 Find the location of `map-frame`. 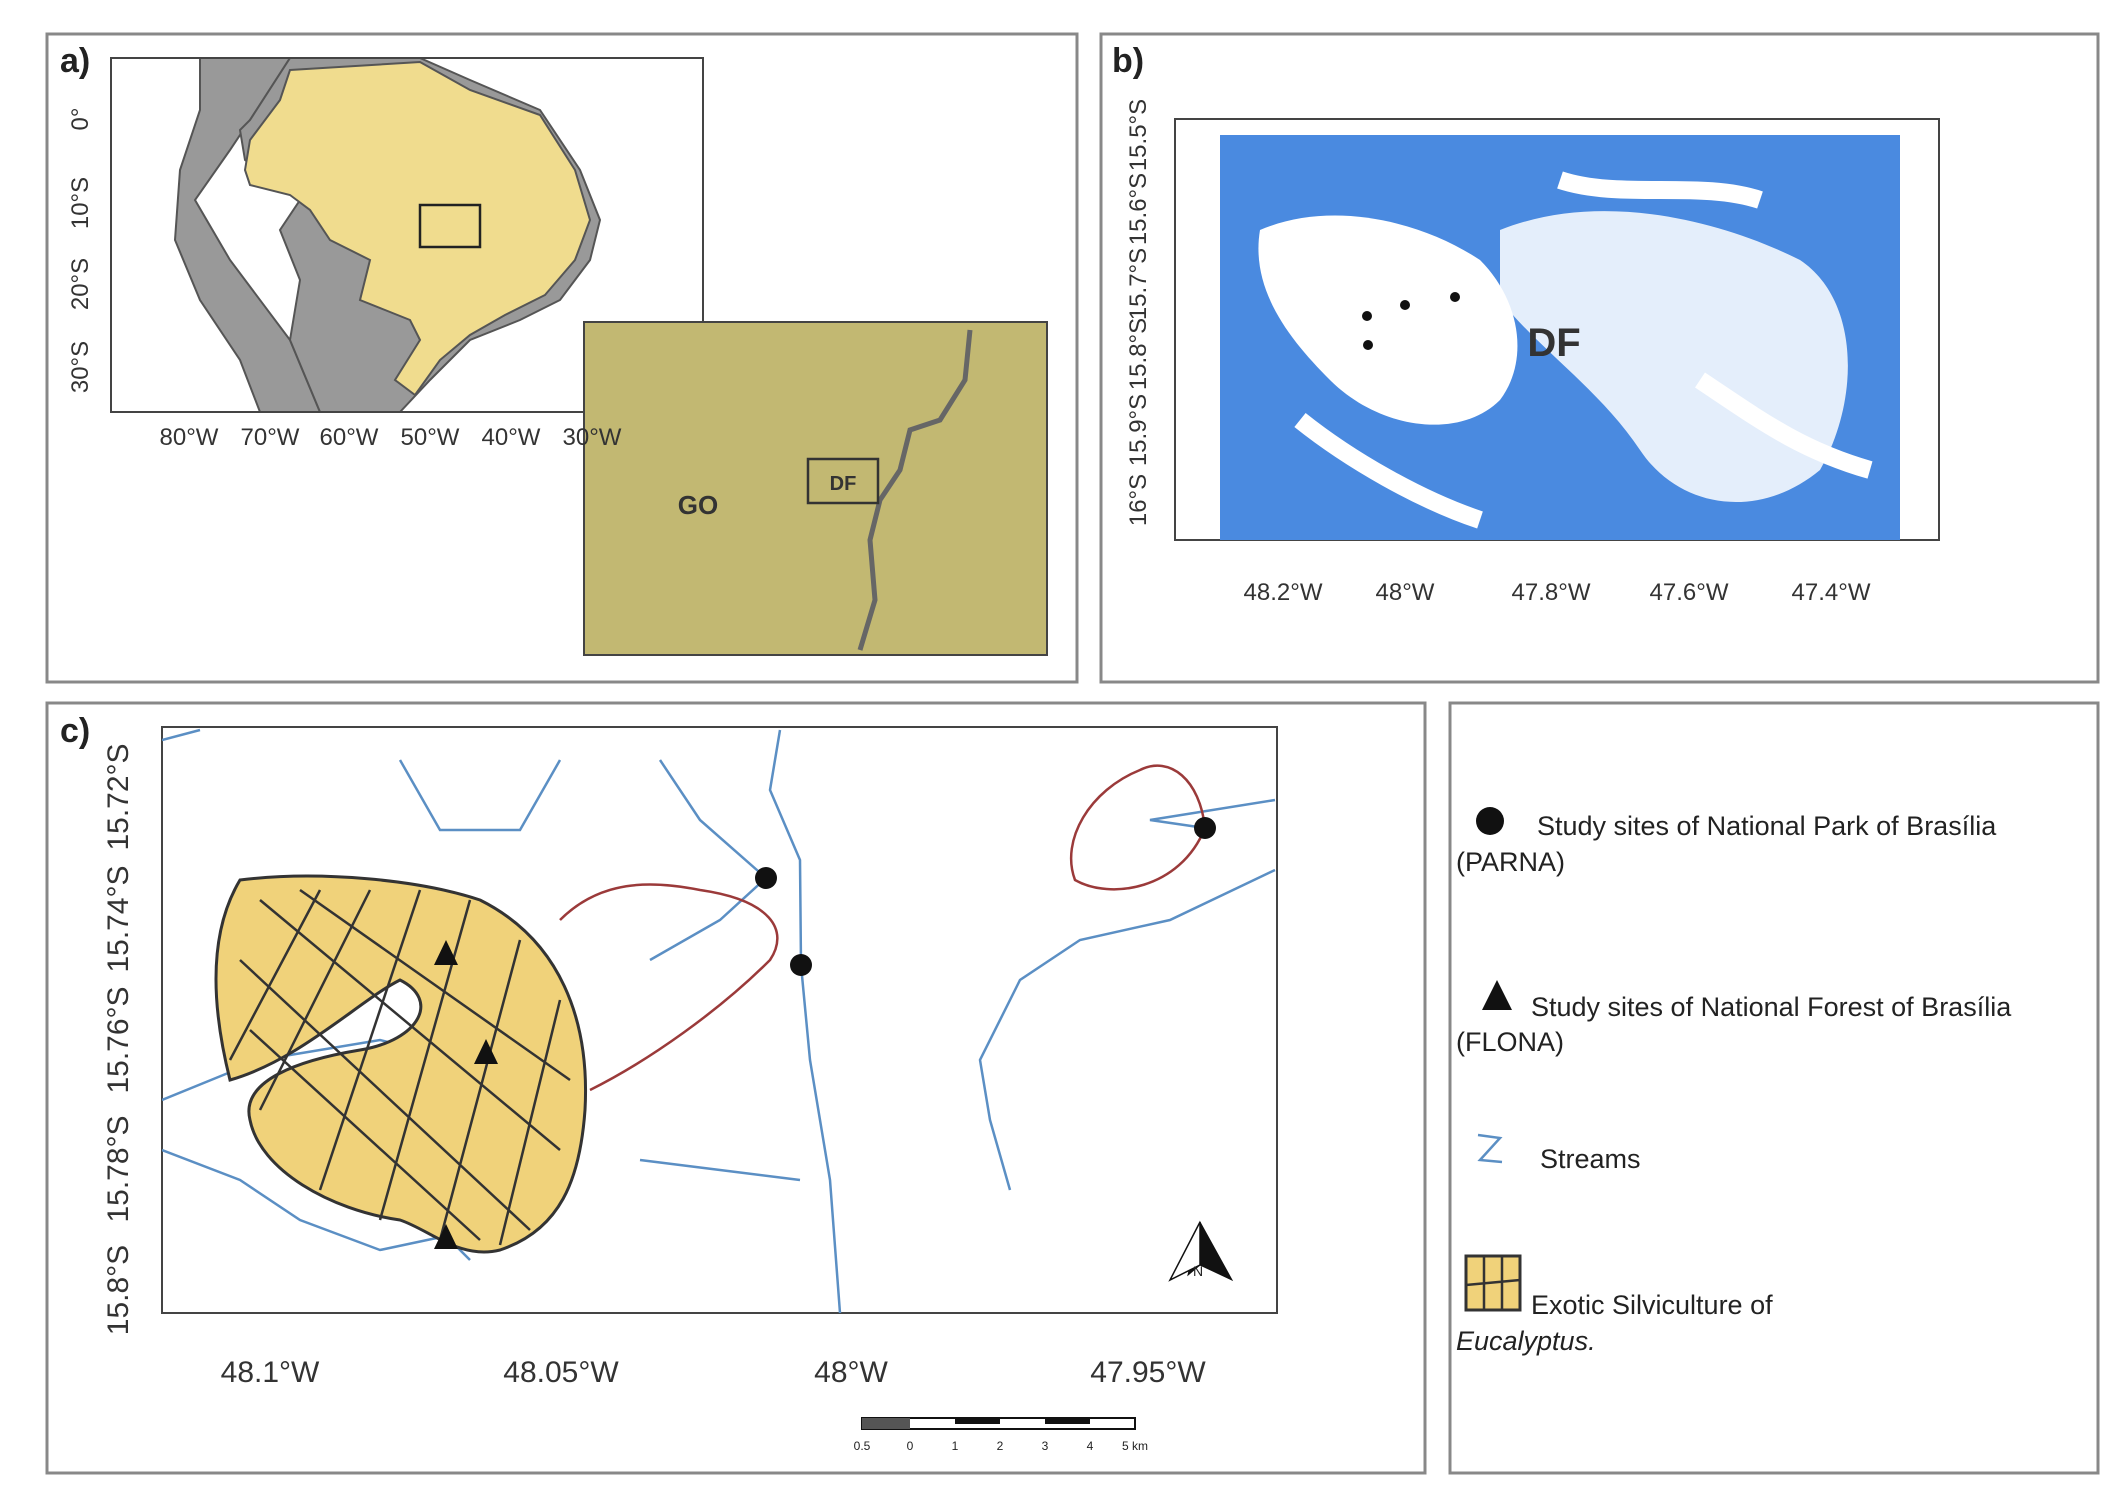

map-frame is located at coordinates (407, 235).